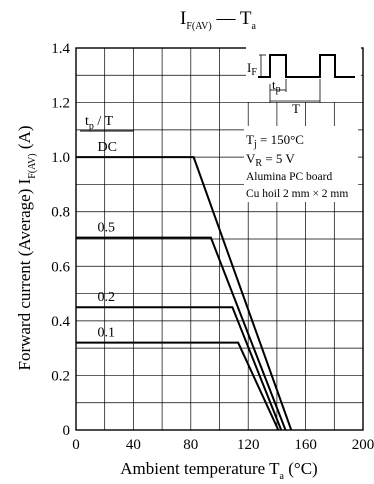 The width and height of the screenshot is (374, 484). Describe the element at coordinates (107, 147) in the screenshot. I see `series-label: DC` at that location.